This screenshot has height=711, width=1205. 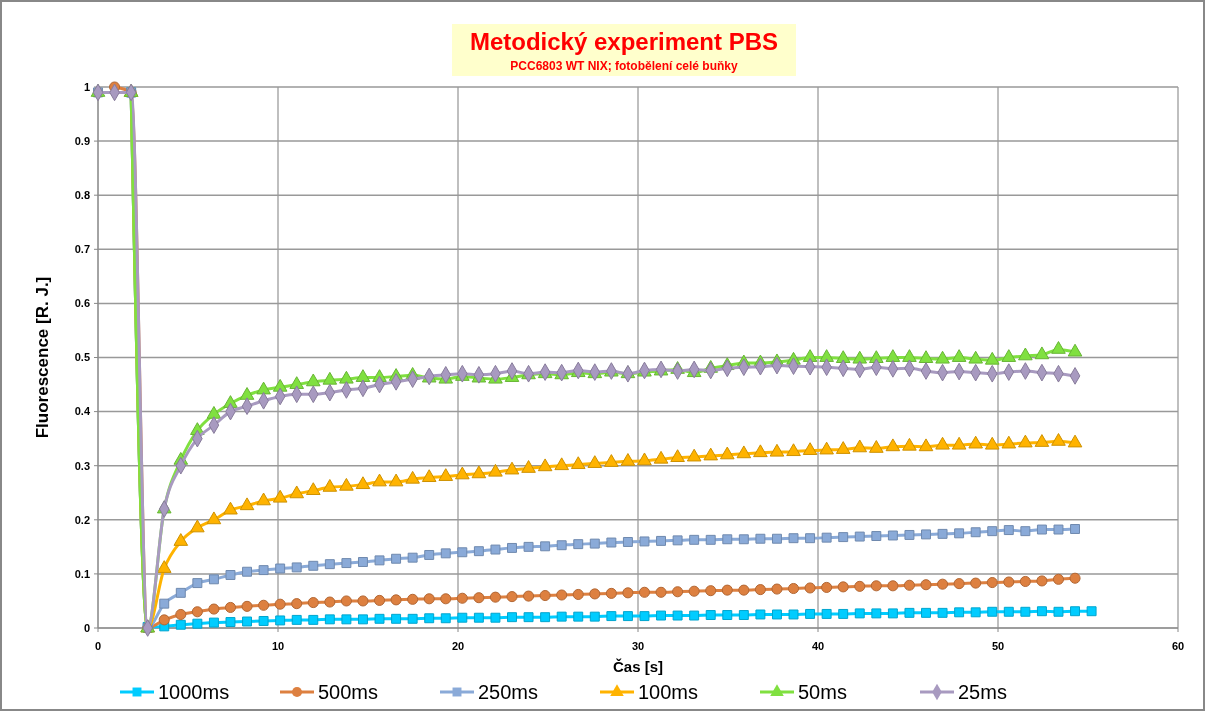 What do you see at coordinates (508, 692) in the screenshot?
I see `legend-label: 250ms` at bounding box center [508, 692].